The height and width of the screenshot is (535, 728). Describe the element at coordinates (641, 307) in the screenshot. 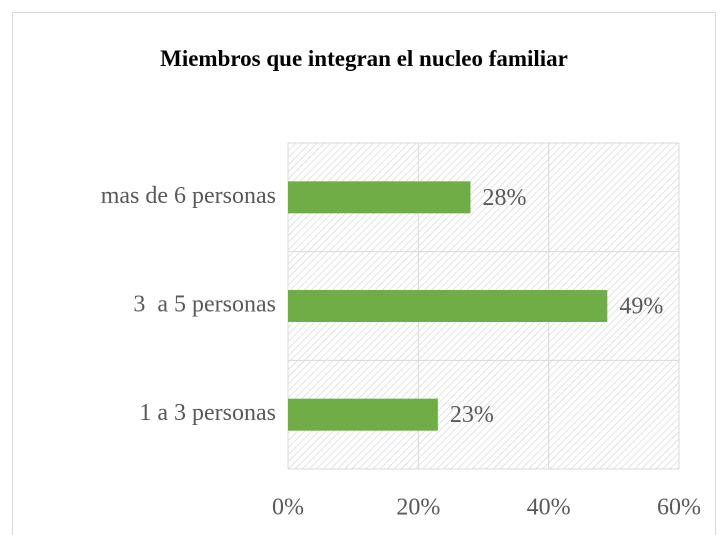

I see `data-label: 49%` at that location.